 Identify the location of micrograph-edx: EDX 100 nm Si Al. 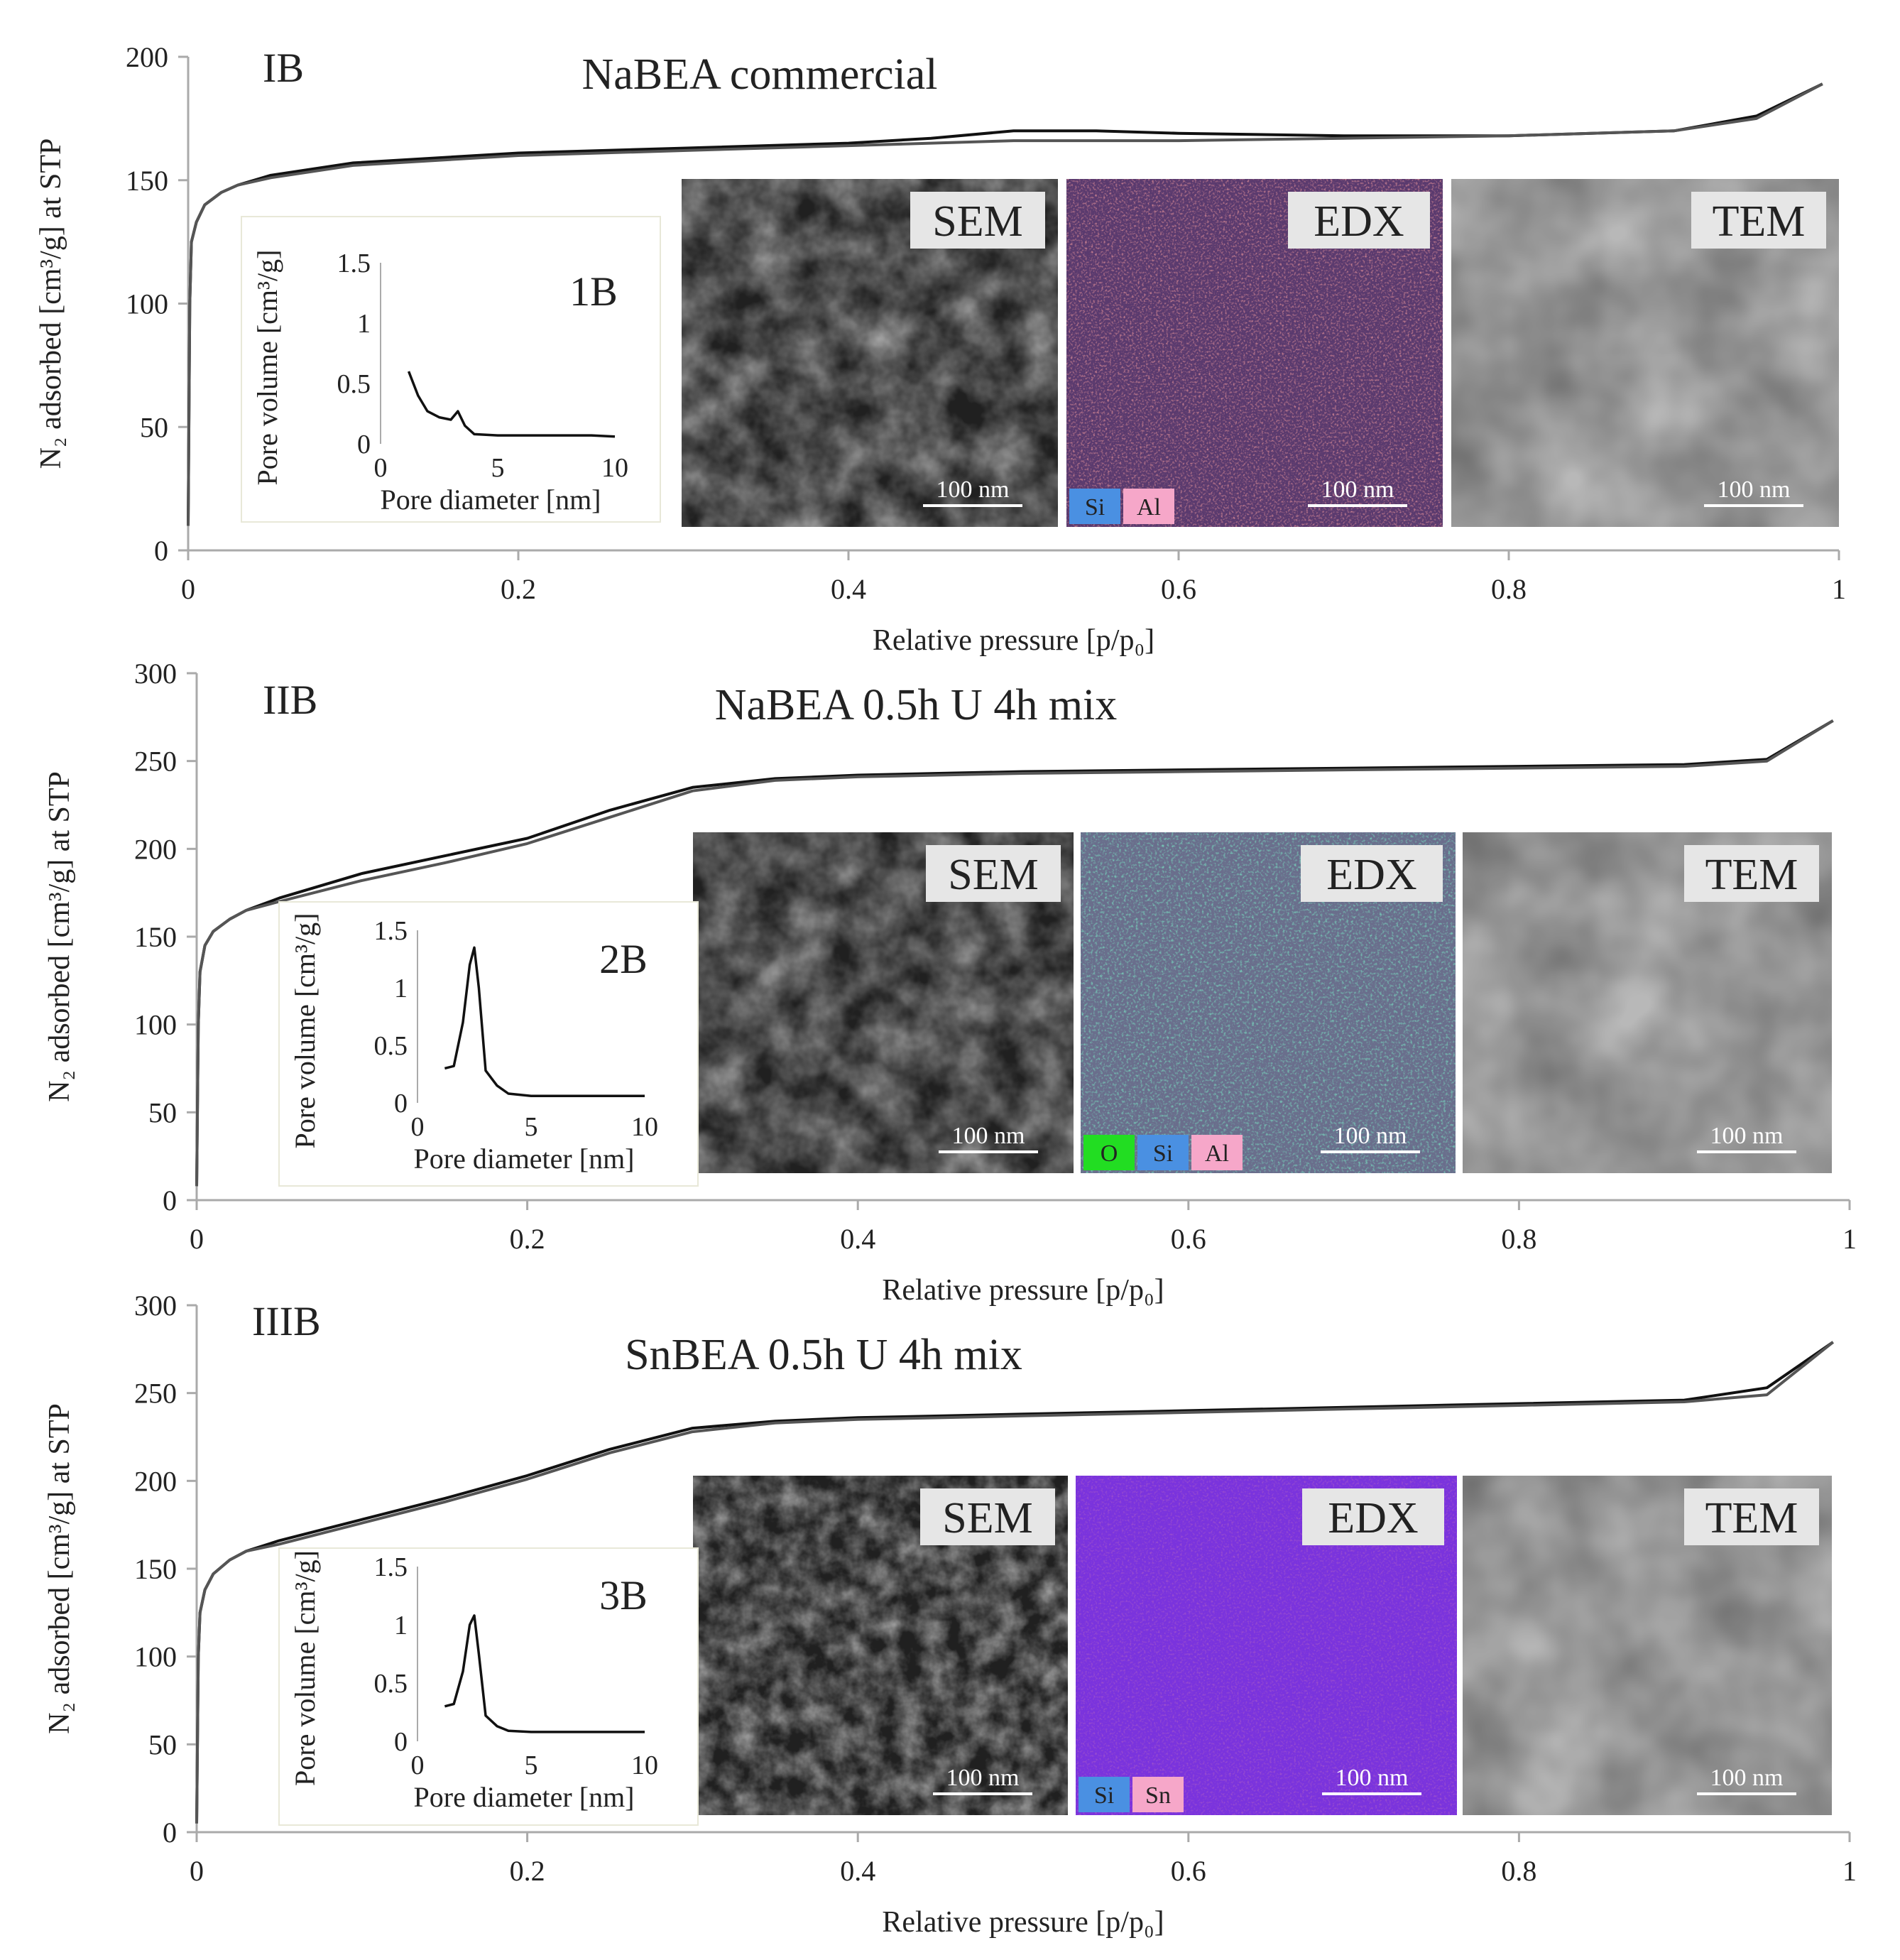
(1254, 353).